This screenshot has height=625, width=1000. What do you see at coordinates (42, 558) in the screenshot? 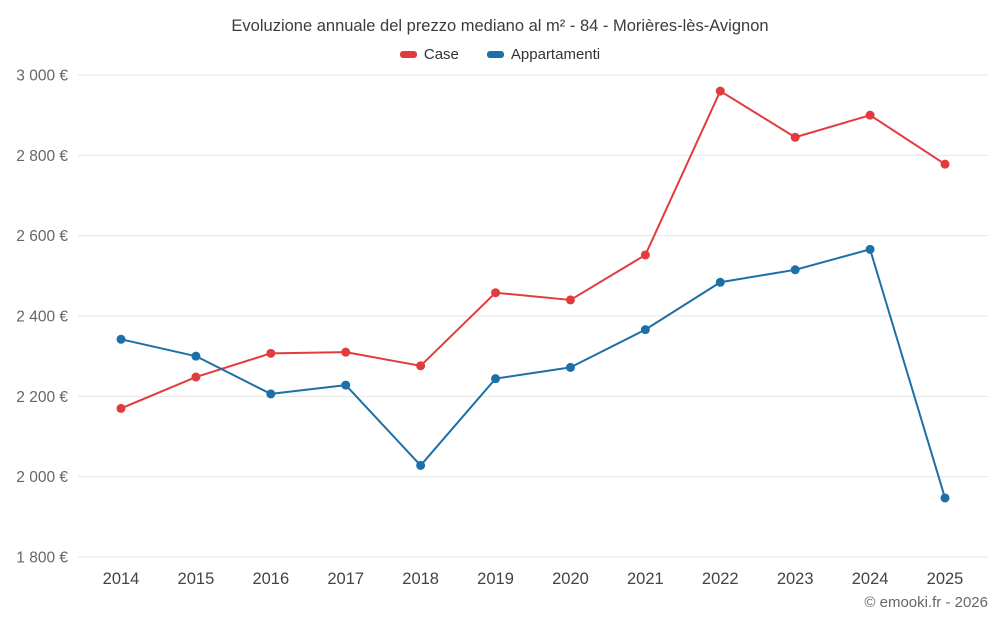
I see `y-axis-tick-label: 1 800 €` at bounding box center [42, 558].